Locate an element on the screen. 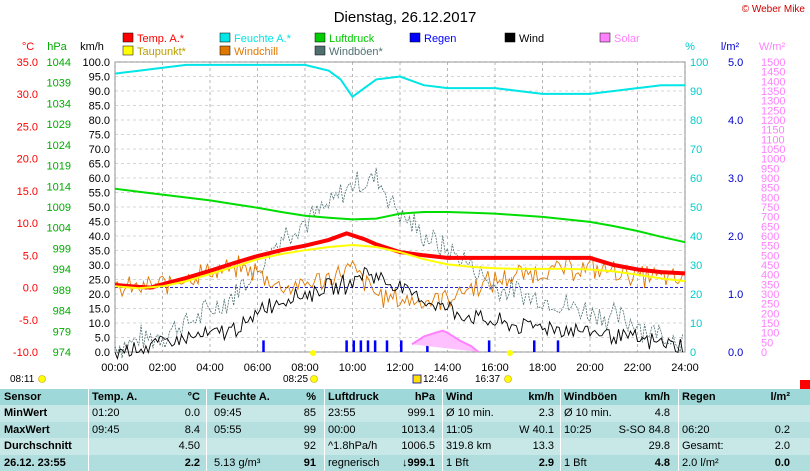 Image resolution: width=810 pixels, height=471 pixels. table-cell: 23:55 is located at coordinates (342, 413).